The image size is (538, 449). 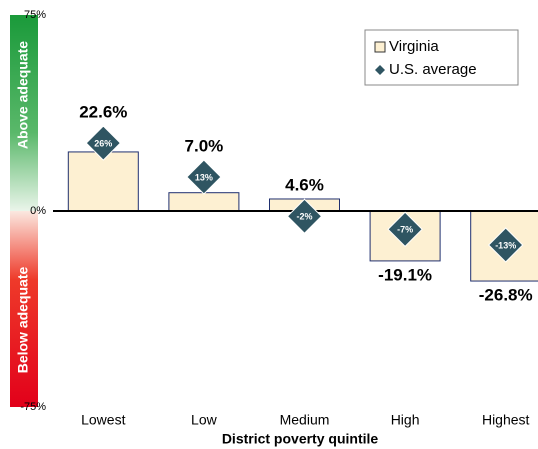 What do you see at coordinates (204, 420) in the screenshot?
I see `x-tick-label: Low` at bounding box center [204, 420].